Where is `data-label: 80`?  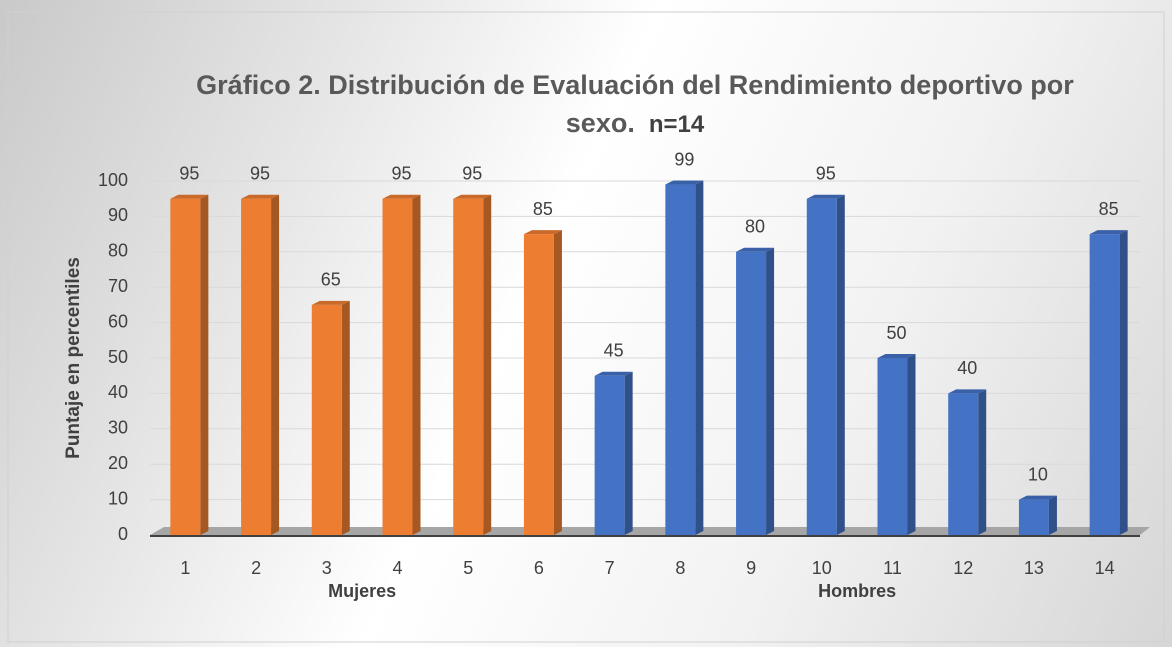 data-label: 80 is located at coordinates (755, 227).